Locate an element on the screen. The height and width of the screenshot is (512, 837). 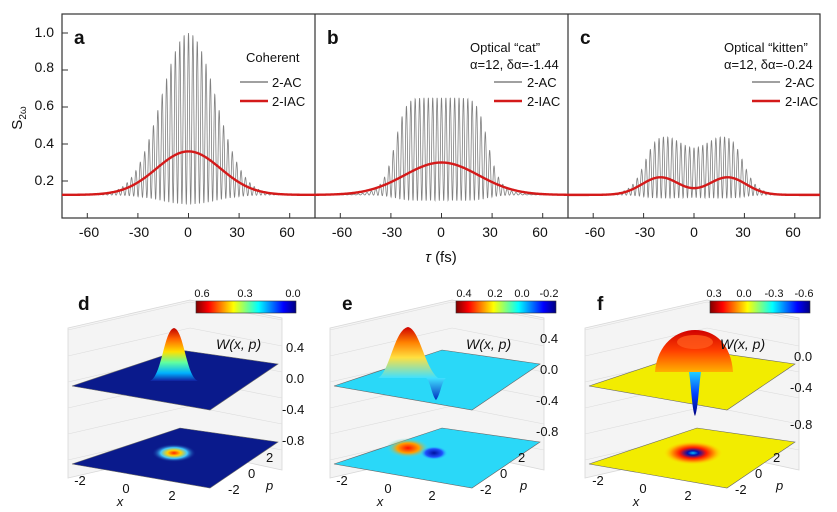
colorbar-d: 0.6 0.3 0.0 is located at coordinates (247, 301).